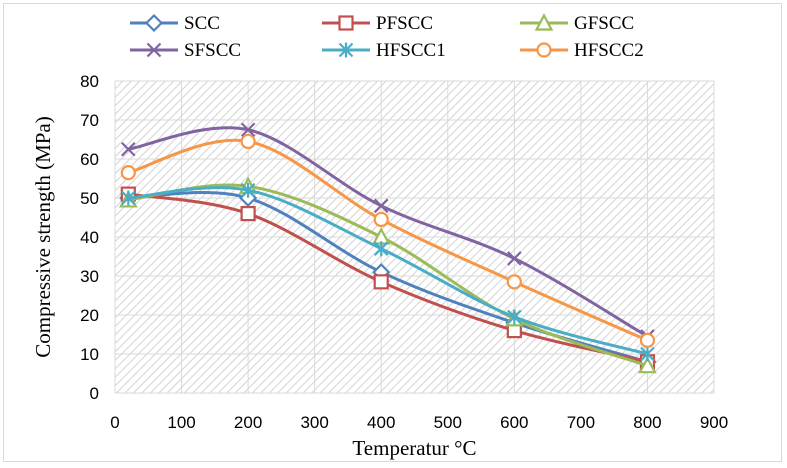 This screenshot has height=468, width=787. I want to click on x-tick-label: 800, so click(647, 422).